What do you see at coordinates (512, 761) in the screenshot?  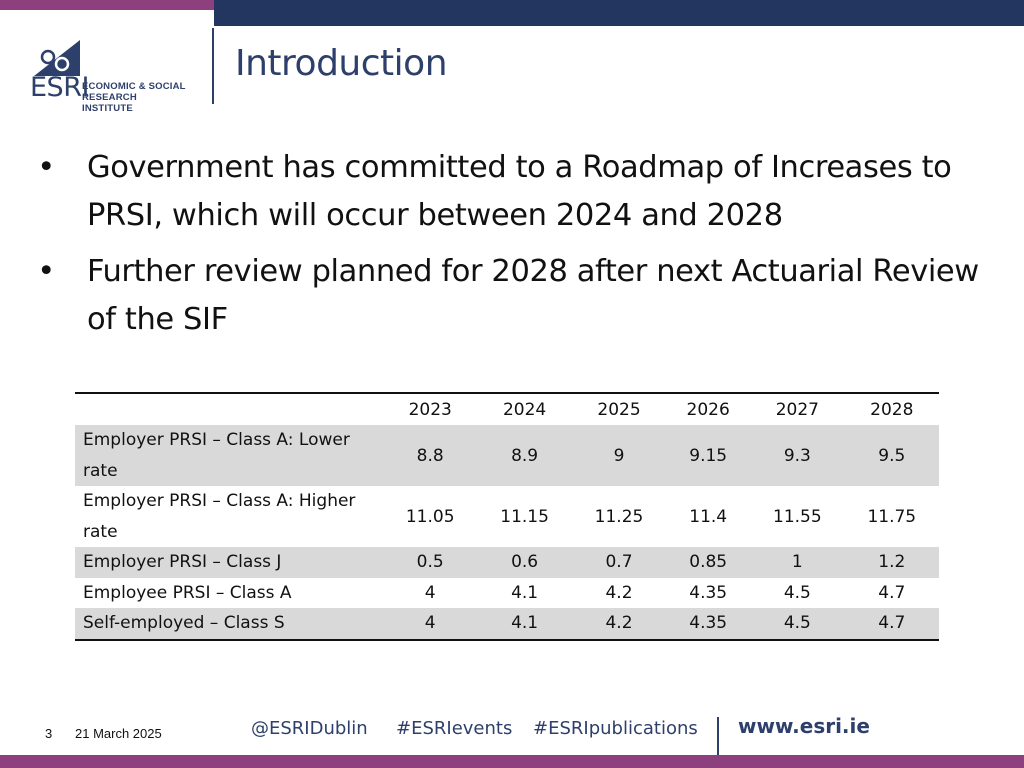 I see `bottom-accent-bar` at bounding box center [512, 761].